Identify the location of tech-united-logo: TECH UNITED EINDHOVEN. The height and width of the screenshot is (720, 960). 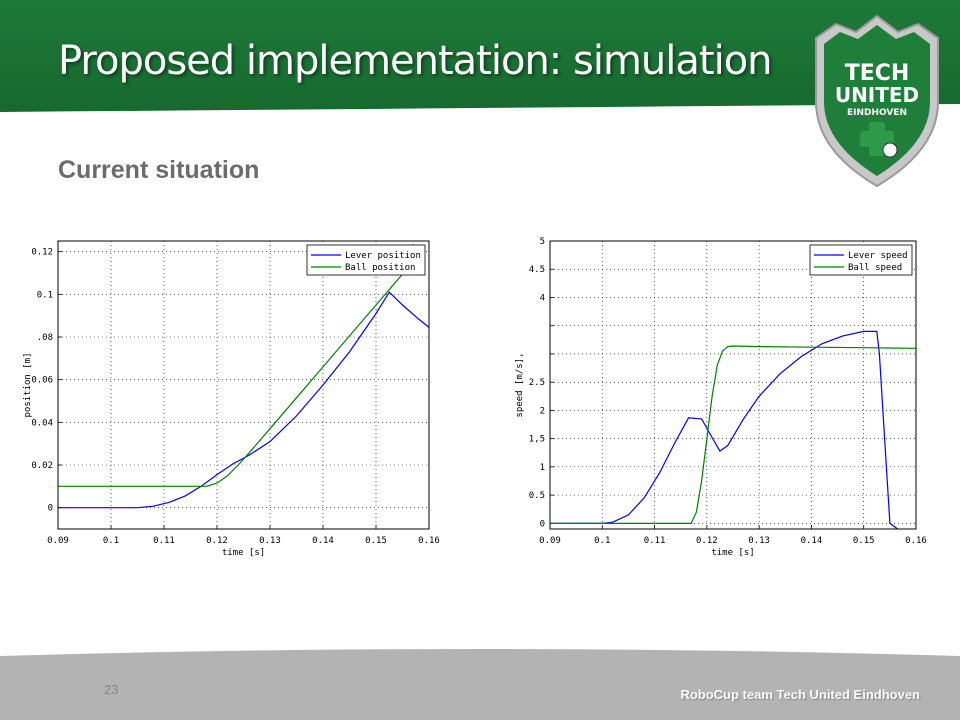
(877, 101).